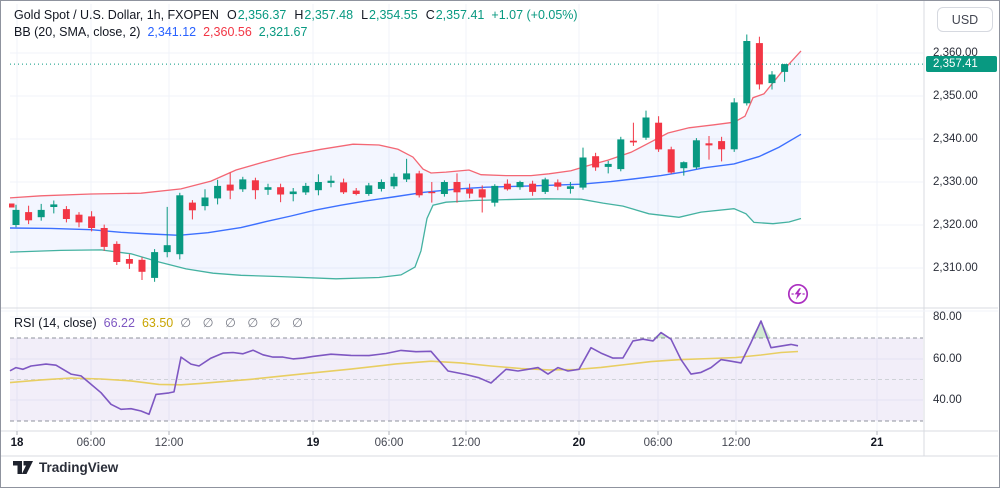  What do you see at coordinates (393, 15) in the screenshot?
I see `low-value: 2,354.55` at bounding box center [393, 15].